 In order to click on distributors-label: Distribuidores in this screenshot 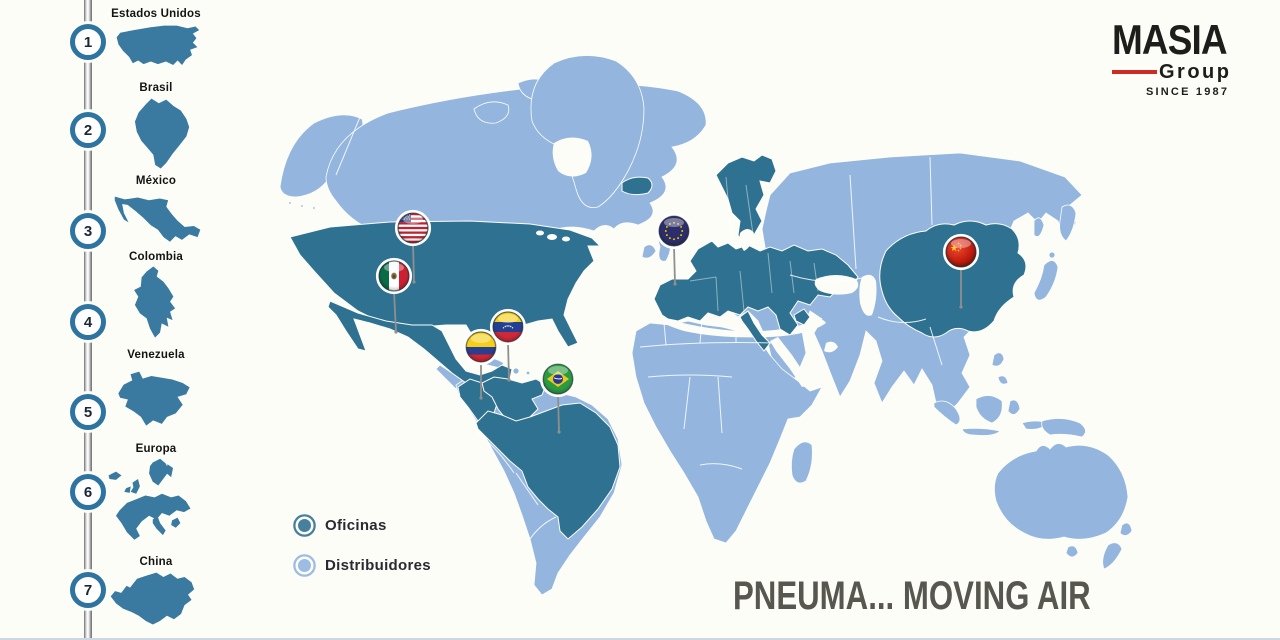, I will do `click(378, 565)`.